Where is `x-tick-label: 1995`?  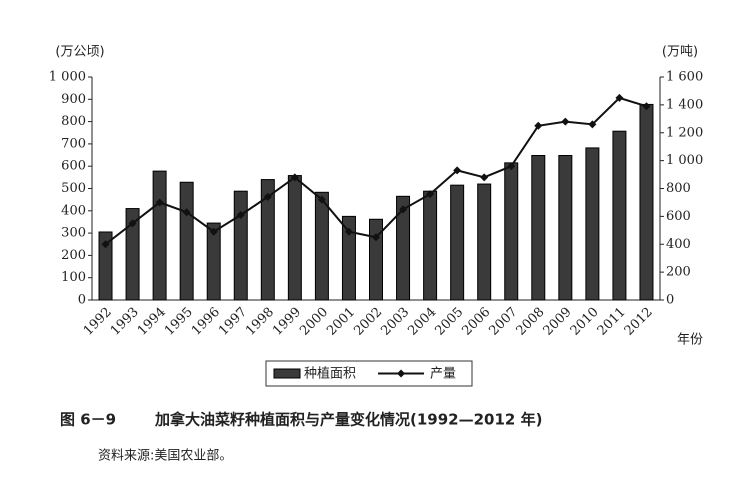 x-tick-label: 1995 is located at coordinates (179, 322).